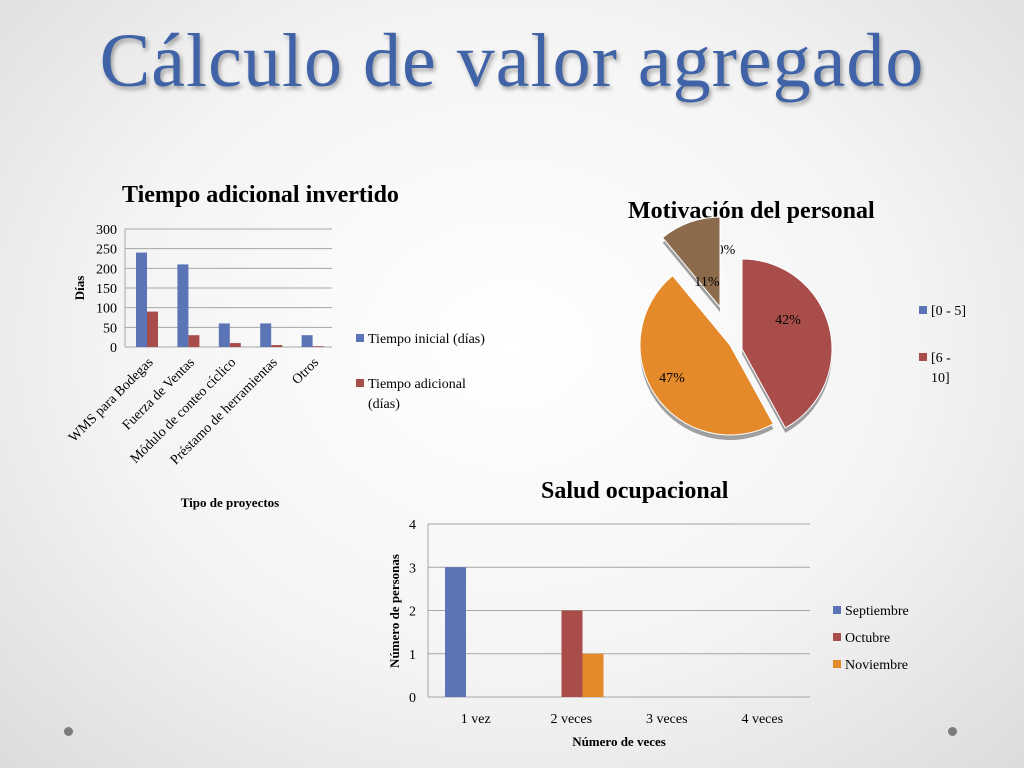 This screenshot has width=1024, height=768. I want to click on y-tick-label: 1, so click(412, 655).